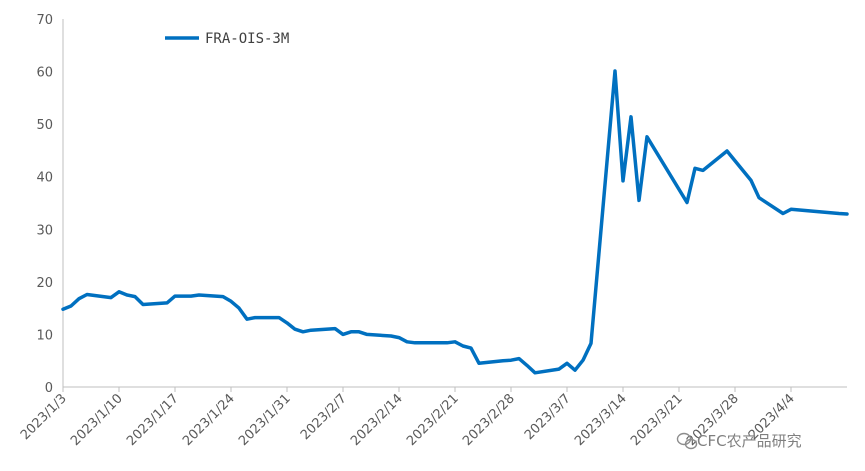 The width and height of the screenshot is (865, 471). I want to click on x-tick-label: 2023/1/17, so click(153, 420).